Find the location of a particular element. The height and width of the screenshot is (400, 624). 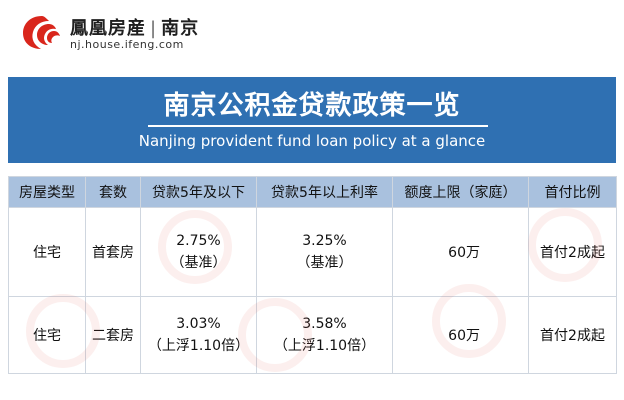

page-title: 南京公积金贷款政策一览 is located at coordinates (312, 106).